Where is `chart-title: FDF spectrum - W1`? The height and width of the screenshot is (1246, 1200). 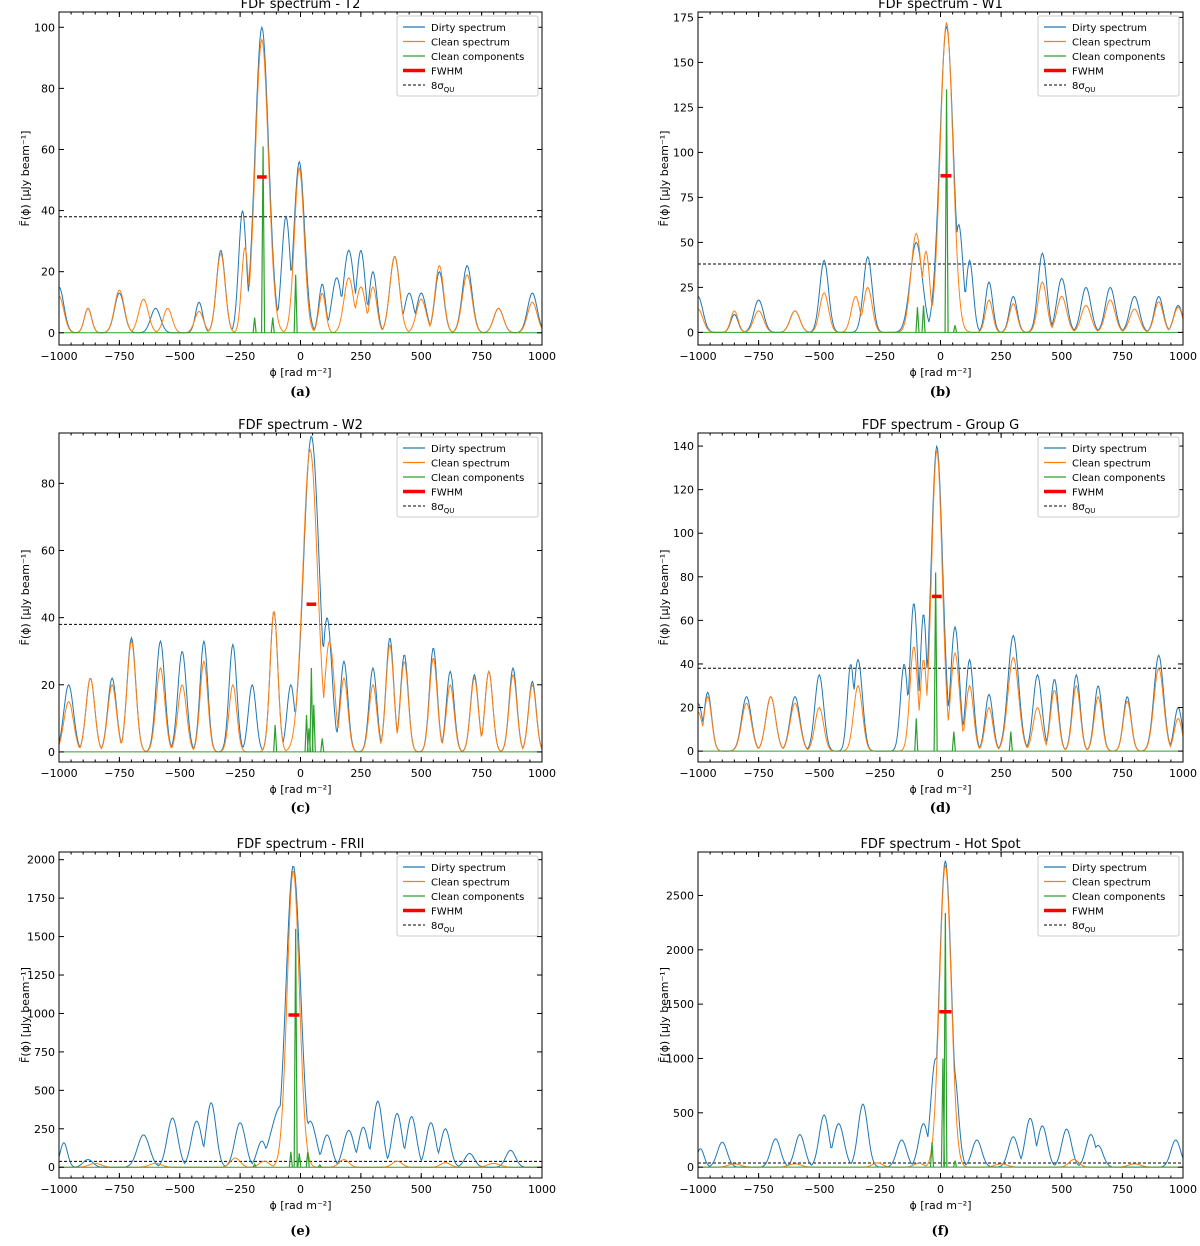 chart-title: FDF spectrum - W1 is located at coordinates (940, 6).